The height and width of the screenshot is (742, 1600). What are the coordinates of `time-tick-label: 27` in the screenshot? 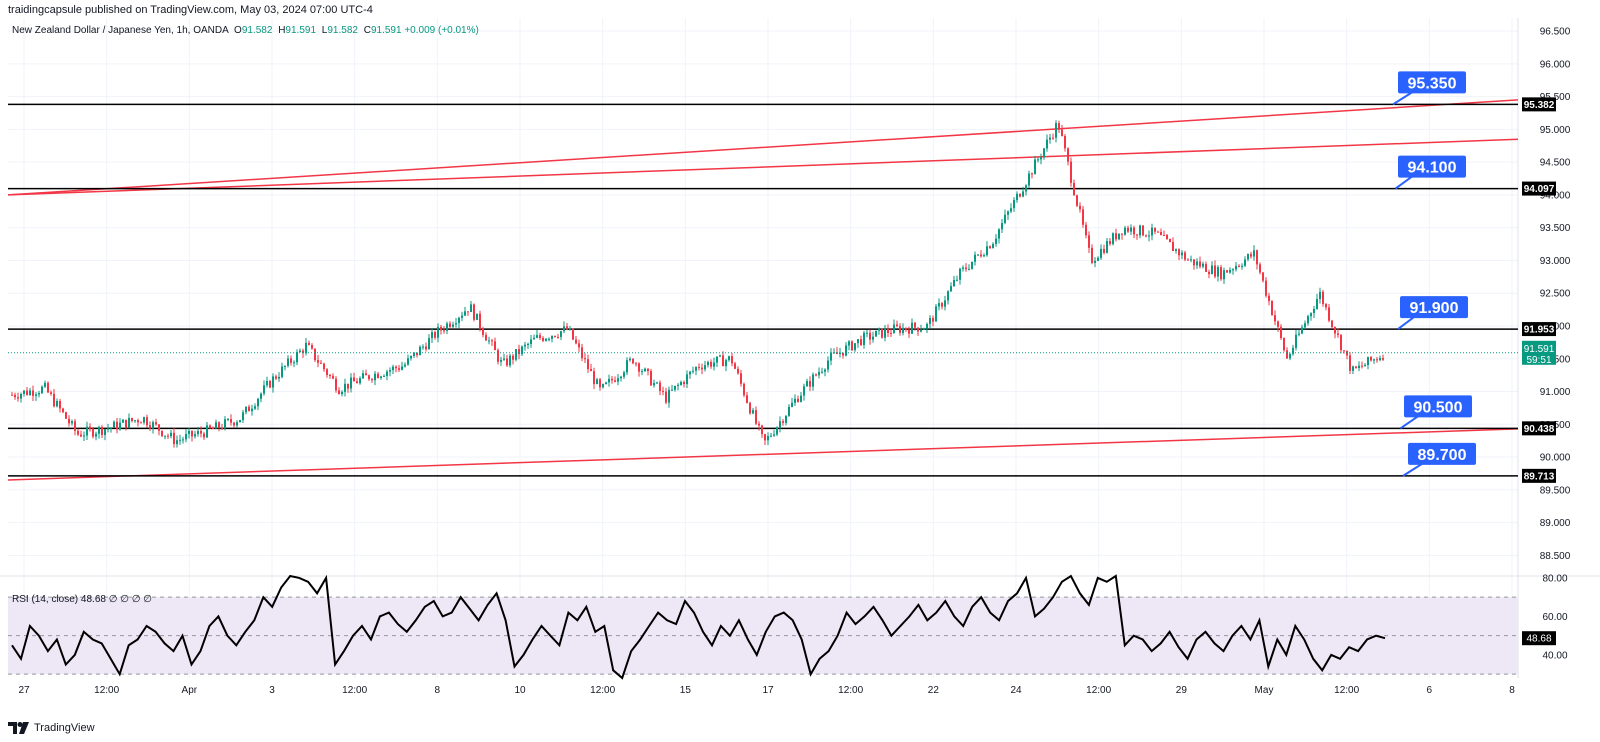 It's located at (24, 690).